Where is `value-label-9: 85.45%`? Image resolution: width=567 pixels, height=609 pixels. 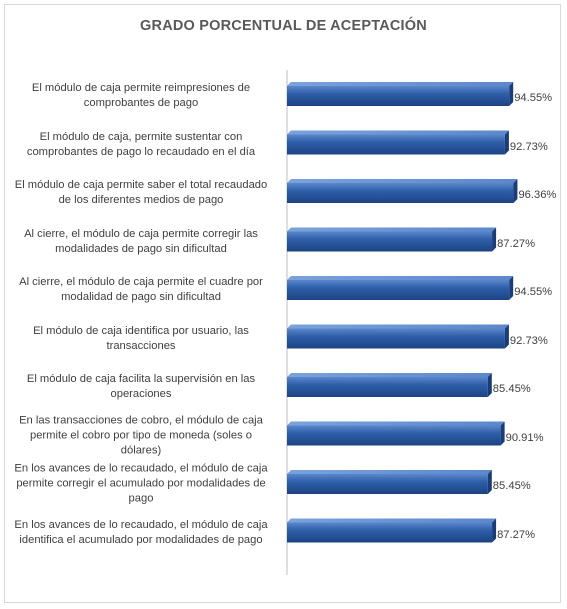
value-label-9: 85.45% is located at coordinates (511, 486).